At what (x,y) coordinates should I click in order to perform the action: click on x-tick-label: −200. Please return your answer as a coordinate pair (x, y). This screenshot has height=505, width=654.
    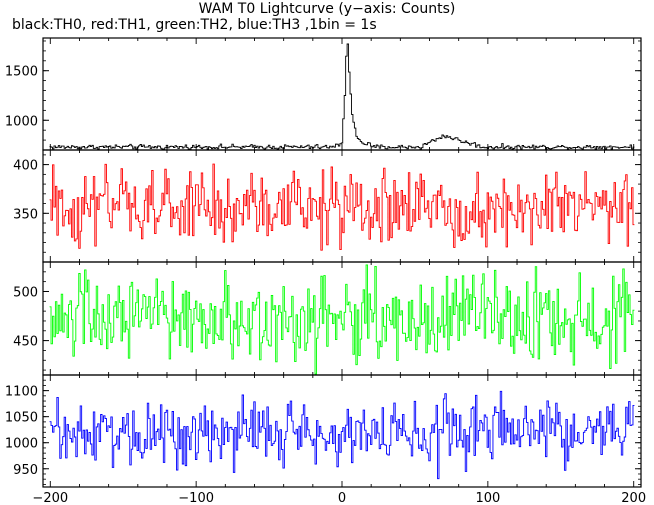
    Looking at the image, I should click on (50, 498).